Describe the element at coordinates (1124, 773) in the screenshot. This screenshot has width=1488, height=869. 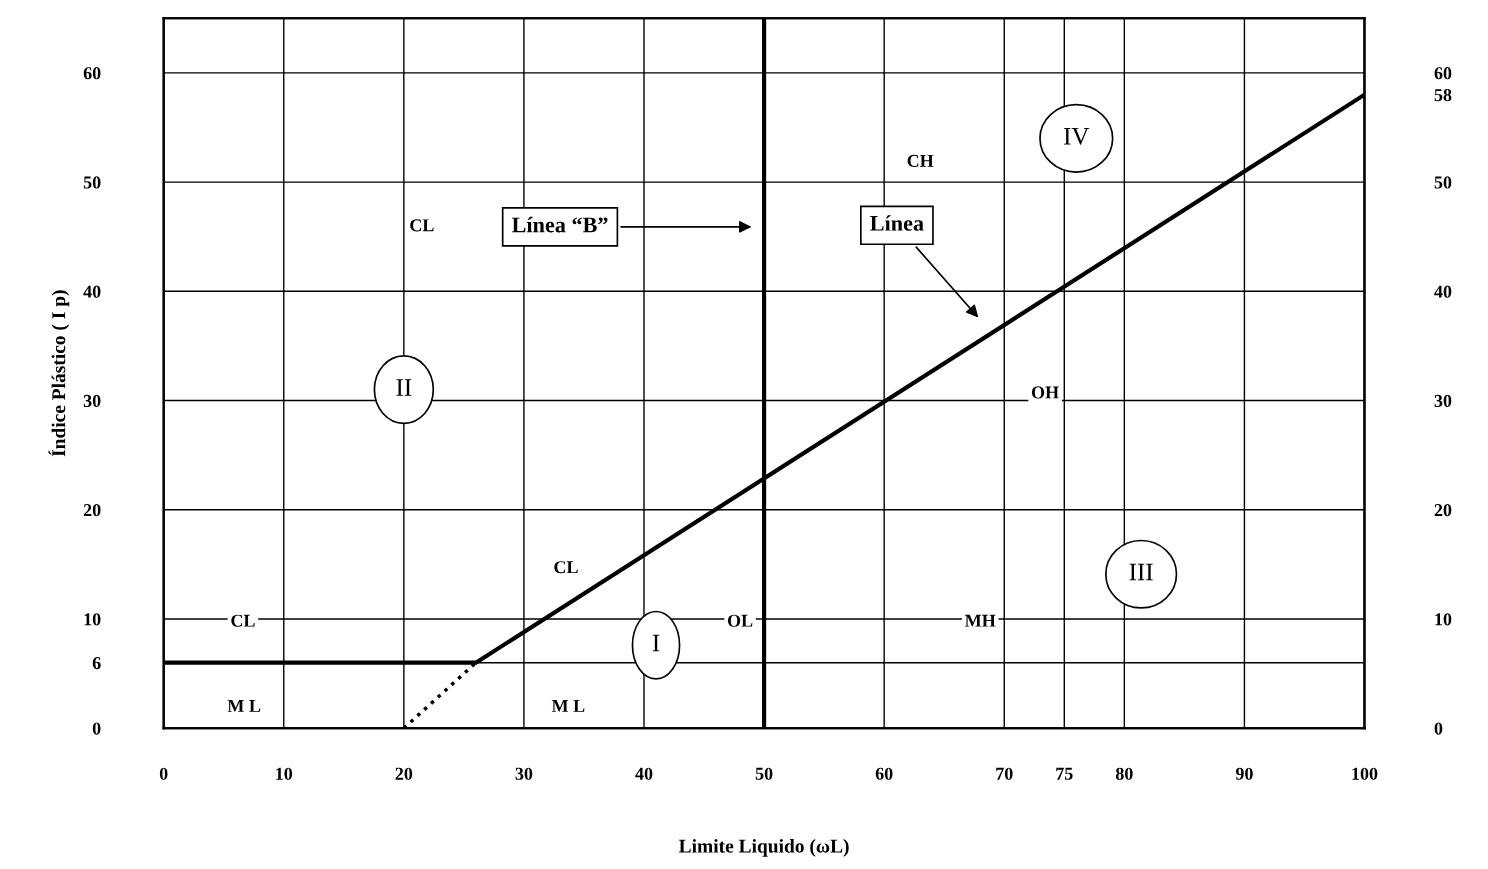
I see `x-tick-label: 80` at that location.